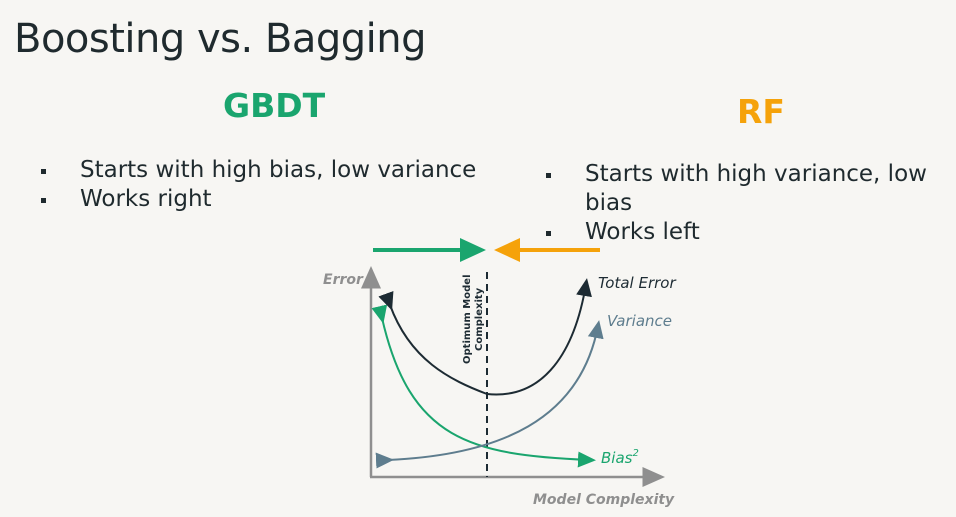 This screenshot has height=517, width=956. I want to click on rf-bullet-1: Starts with high variance, low bias, so click(745, 189).